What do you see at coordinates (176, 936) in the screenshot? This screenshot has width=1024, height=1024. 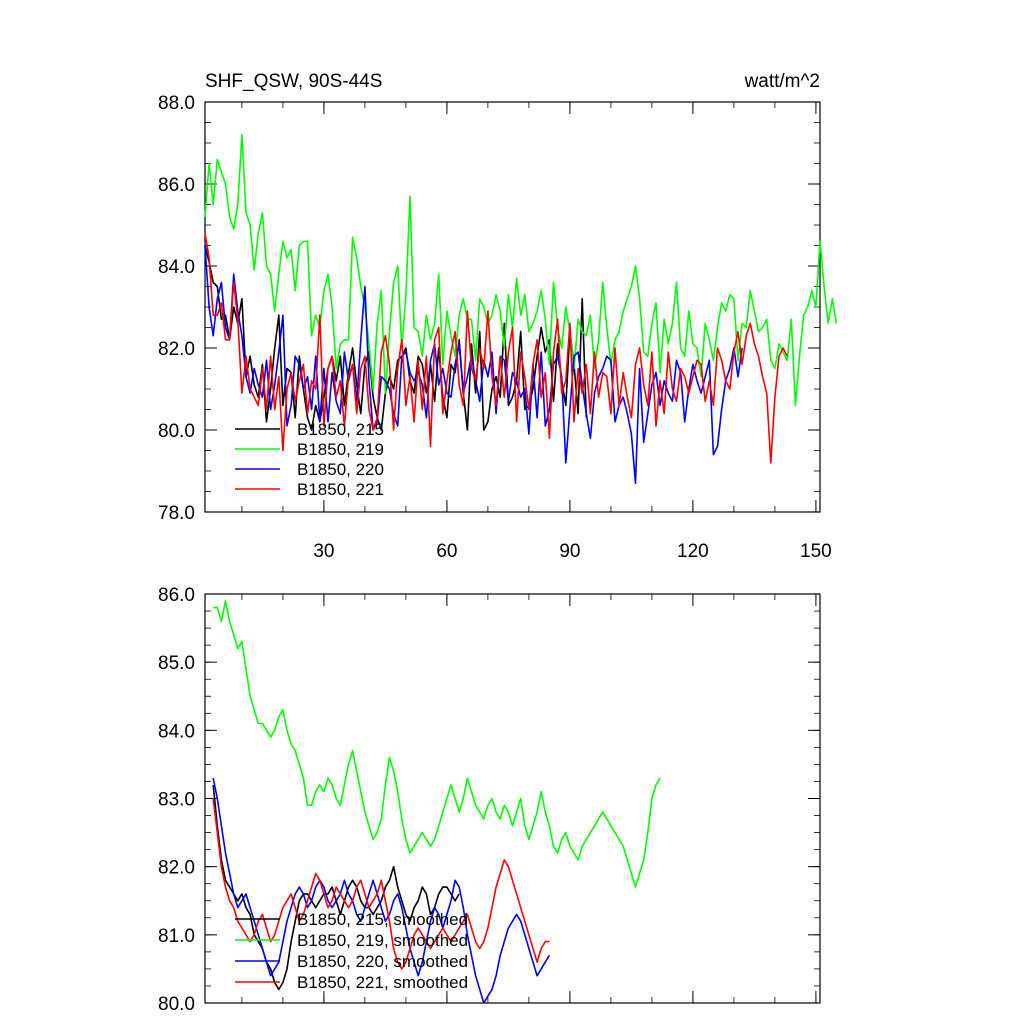 I see `y-tick-label: 81.0` at bounding box center [176, 936].